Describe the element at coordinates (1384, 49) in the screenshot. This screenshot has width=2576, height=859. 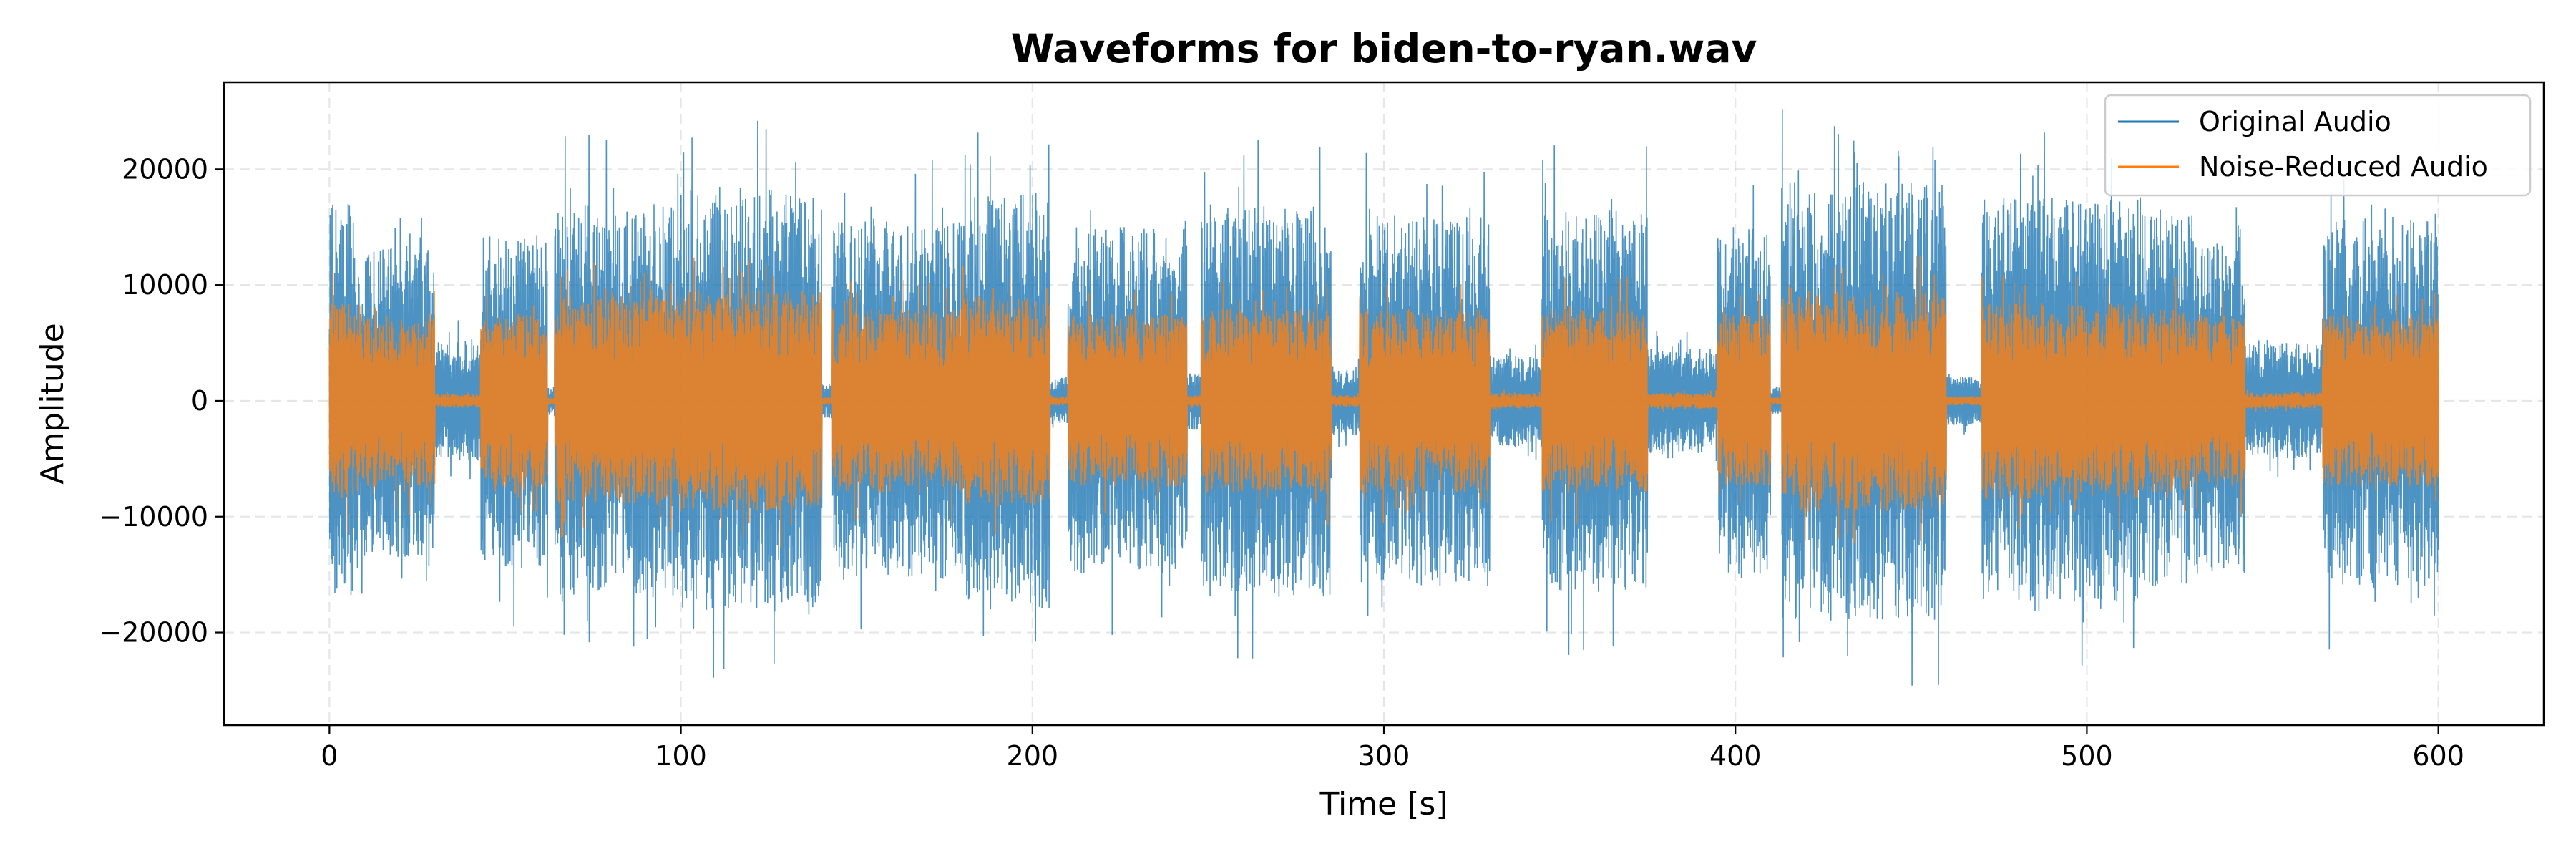
I see `chart-title: Waveforms for biden-to-ryan.wav` at that location.